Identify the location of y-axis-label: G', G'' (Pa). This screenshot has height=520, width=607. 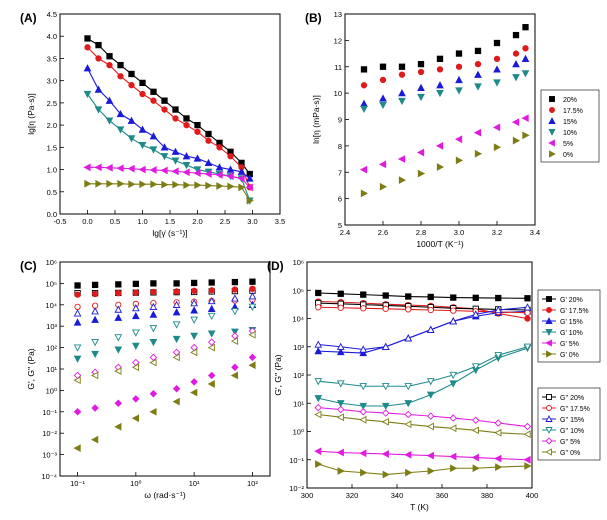
(278, 374).